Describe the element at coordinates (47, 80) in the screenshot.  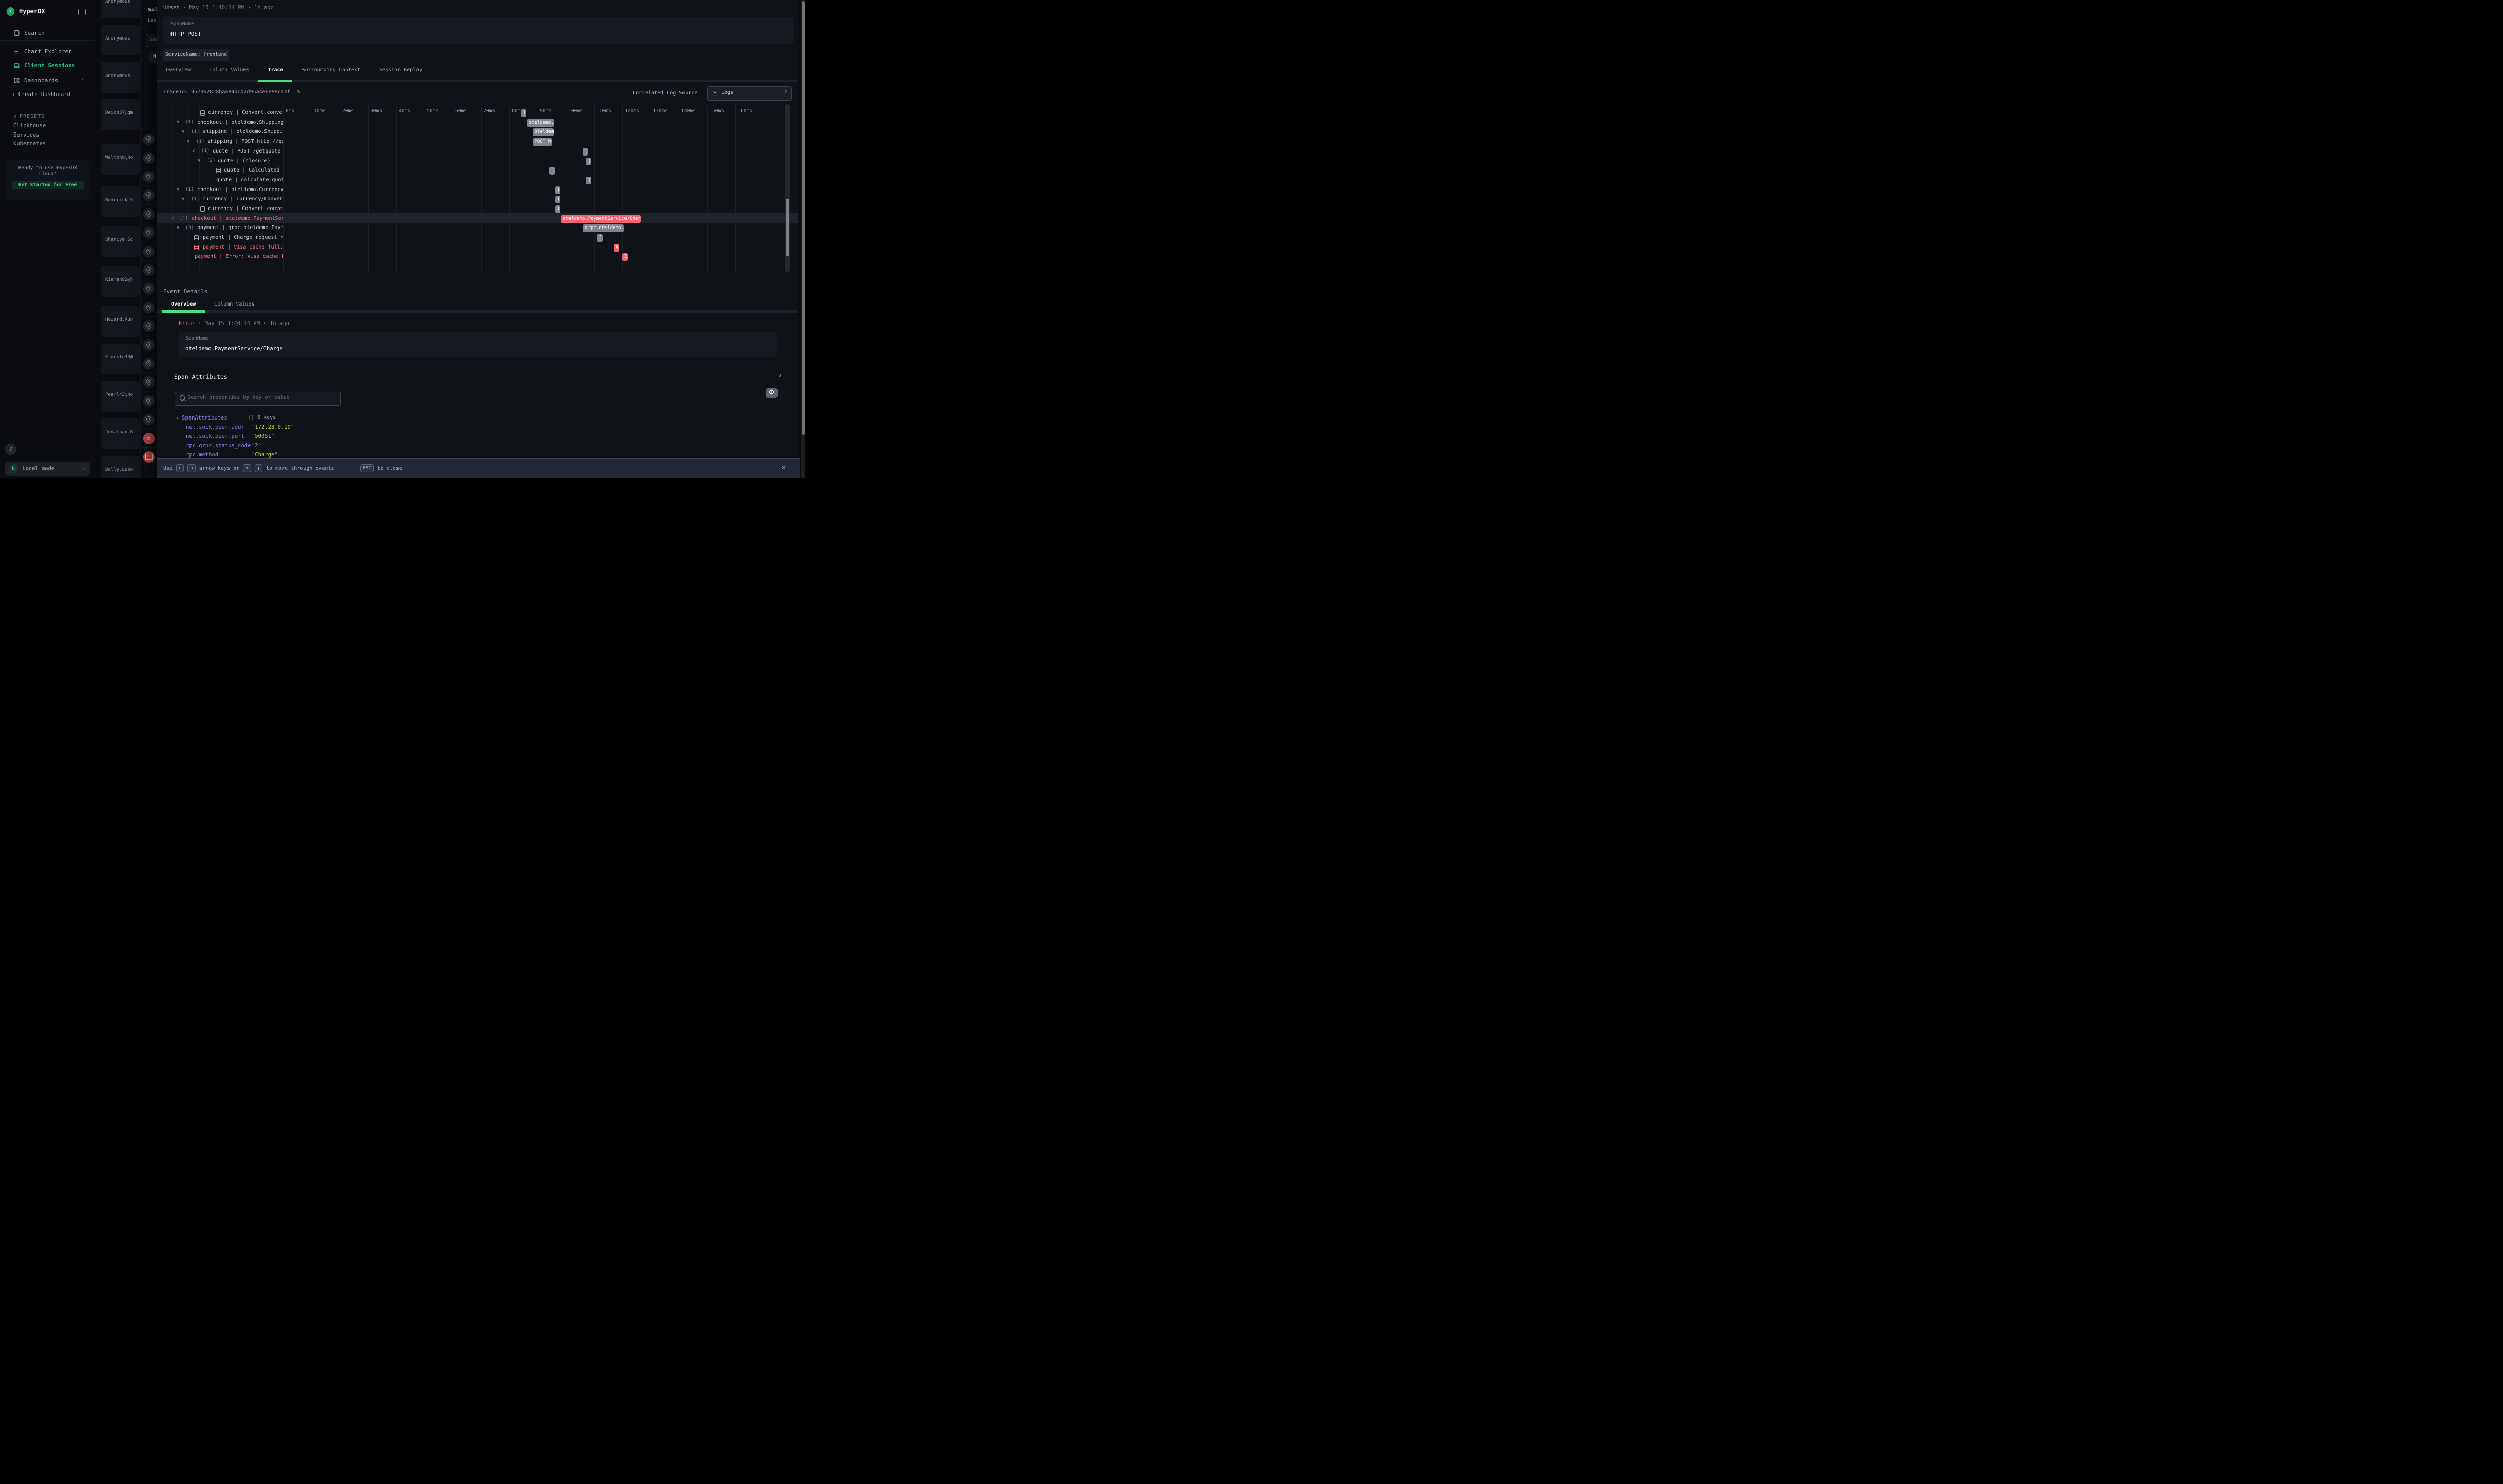
I see `sidebar-item-dashboards: Dashboards ∧` at that location.